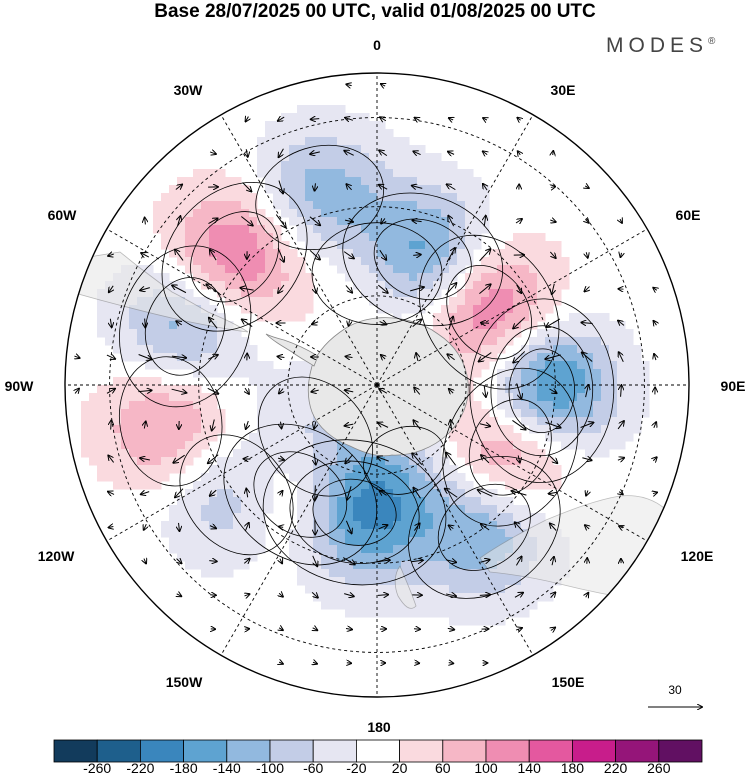 This screenshot has width=750, height=783. What do you see at coordinates (733, 386) in the screenshot?
I see `lon-label-90e: 90E` at bounding box center [733, 386].